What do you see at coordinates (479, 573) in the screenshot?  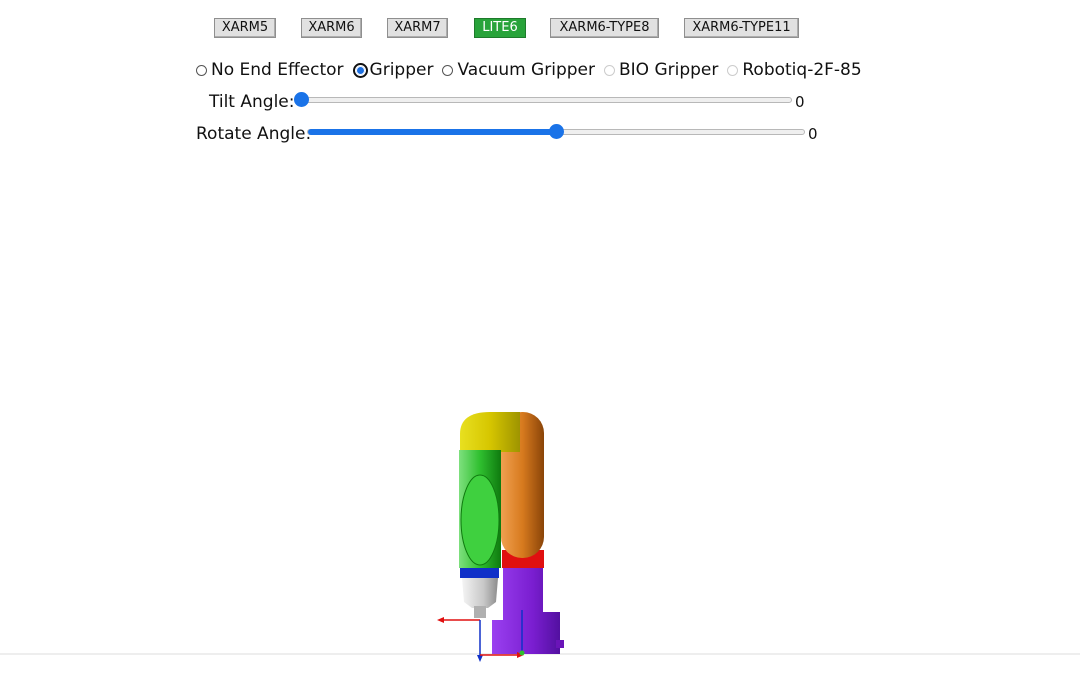 I see `joint-blue` at bounding box center [479, 573].